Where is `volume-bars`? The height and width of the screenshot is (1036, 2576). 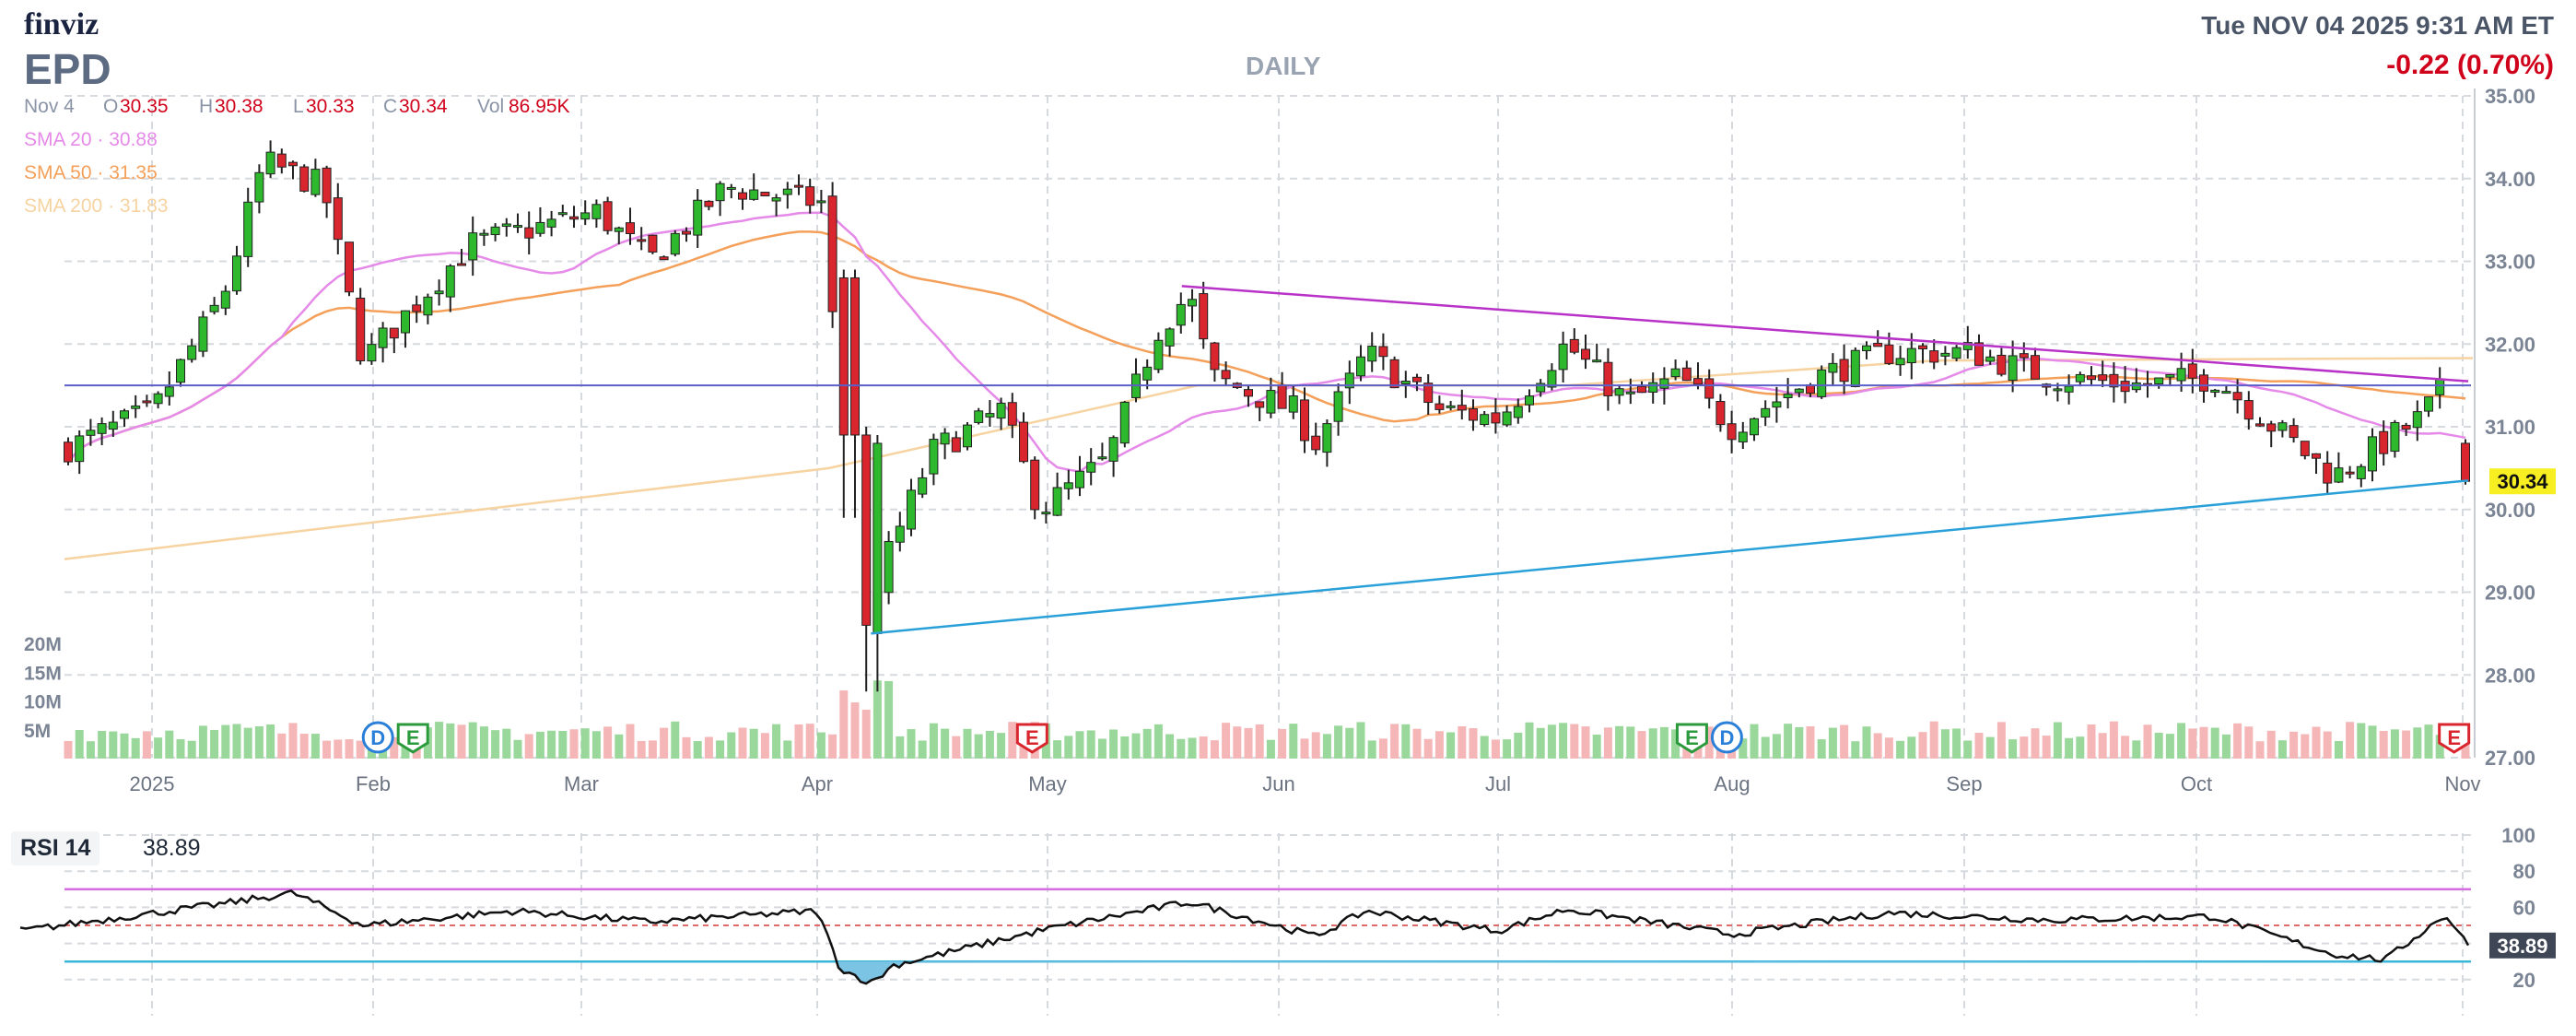
volume-bars is located at coordinates (1267, 719).